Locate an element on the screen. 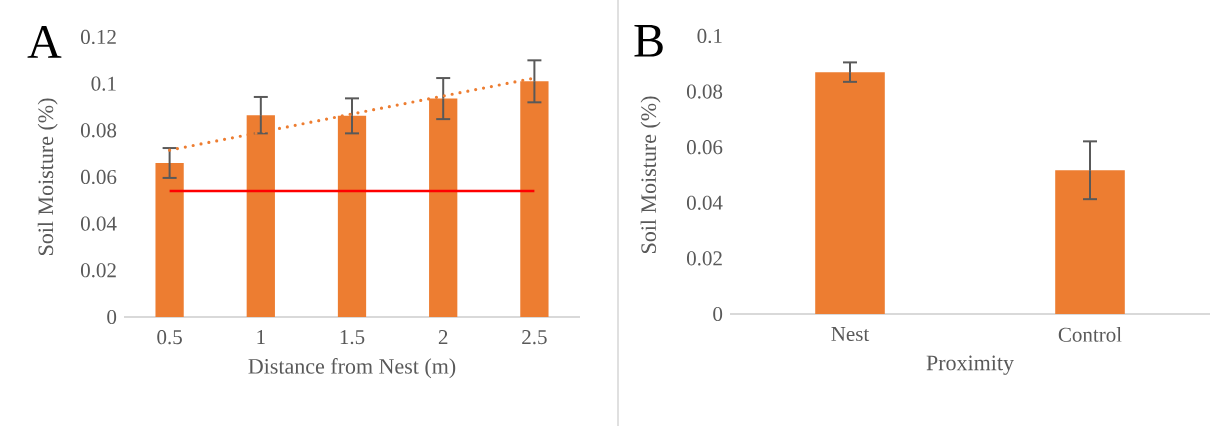  x-tick-label: 2 is located at coordinates (443, 337).